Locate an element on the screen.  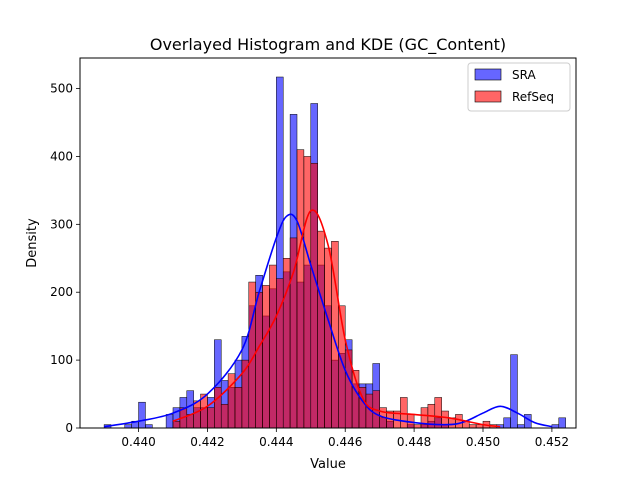
y-tick-label-2: 200 is located at coordinates (61, 292).